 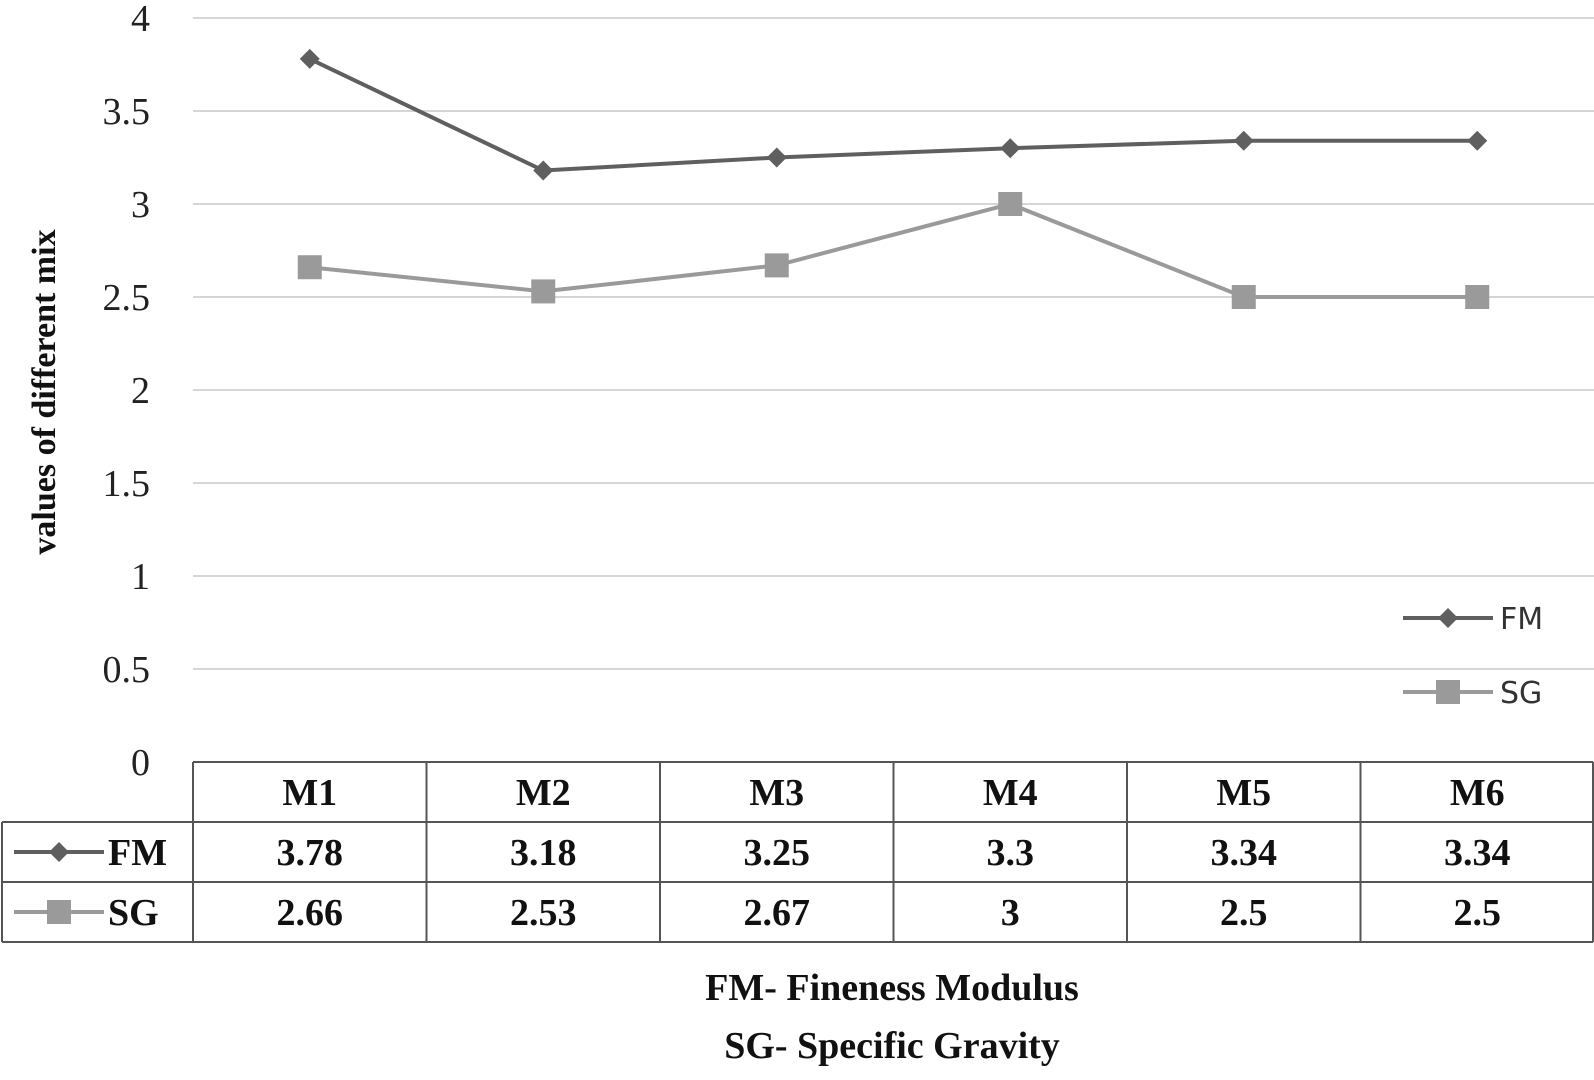 I want to click on data-label: 2.67, so click(x=777, y=913).